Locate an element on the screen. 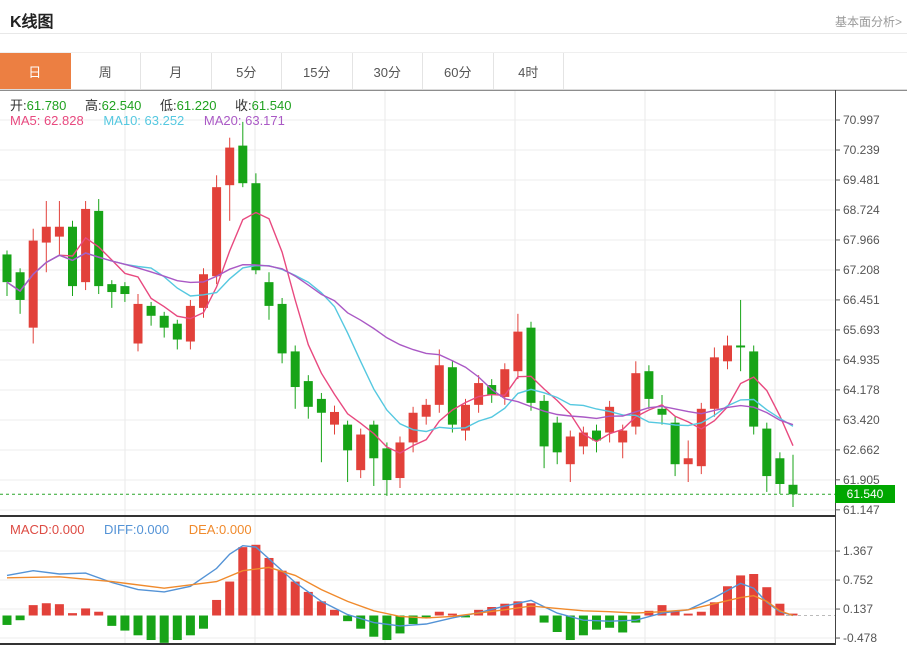 This screenshot has width=907, height=651. svg-text: 65.693 is located at coordinates (861, 330).